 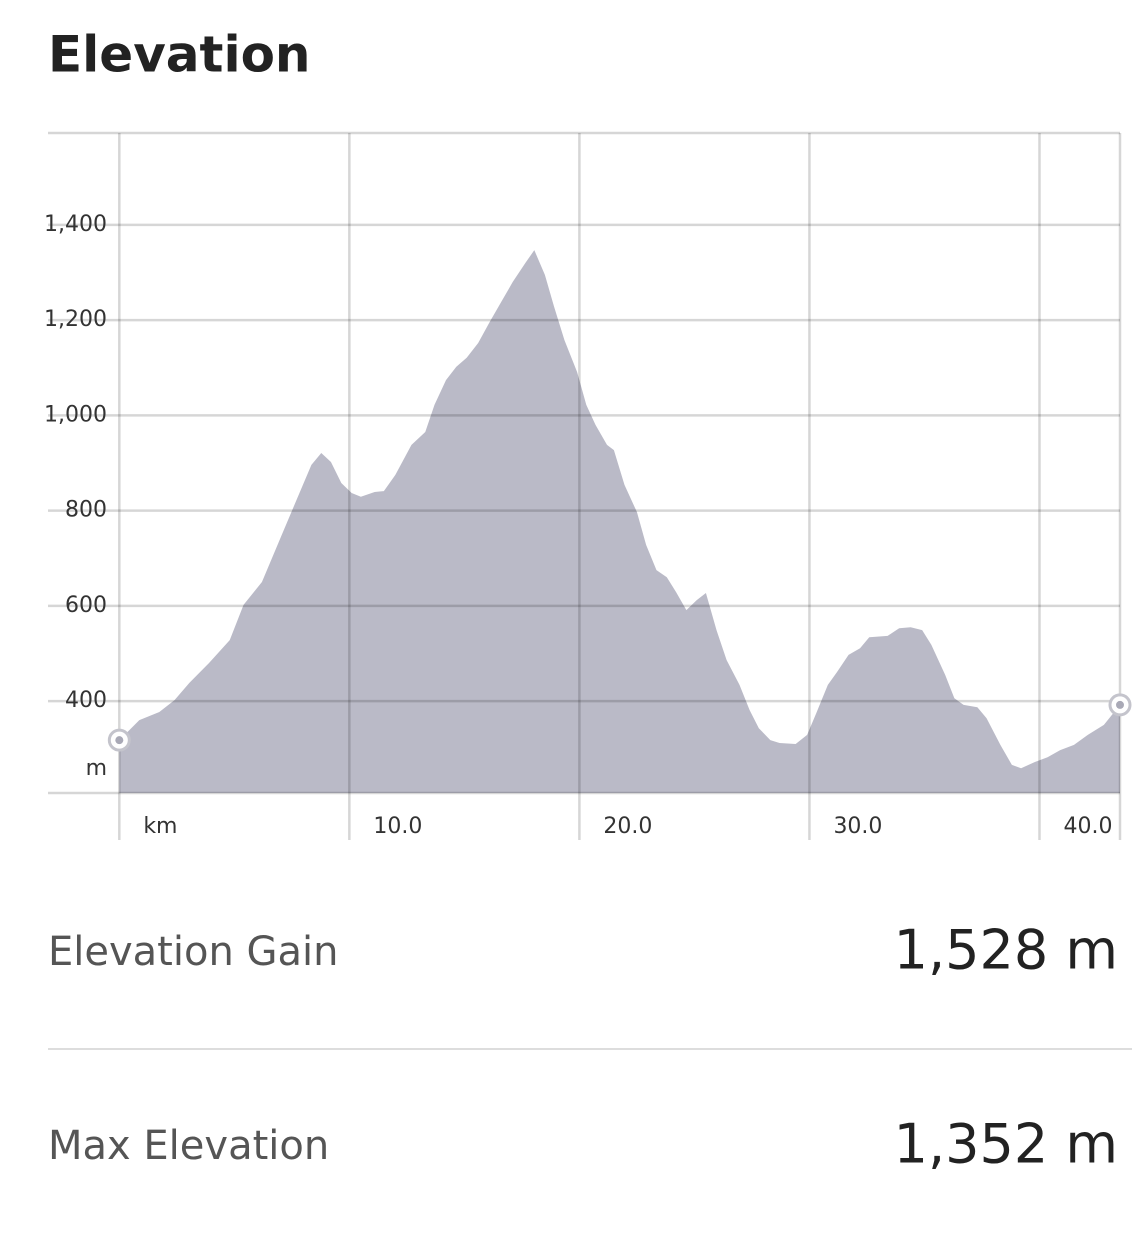 I want to click on chart-title: Elevation, so click(x=179, y=55).